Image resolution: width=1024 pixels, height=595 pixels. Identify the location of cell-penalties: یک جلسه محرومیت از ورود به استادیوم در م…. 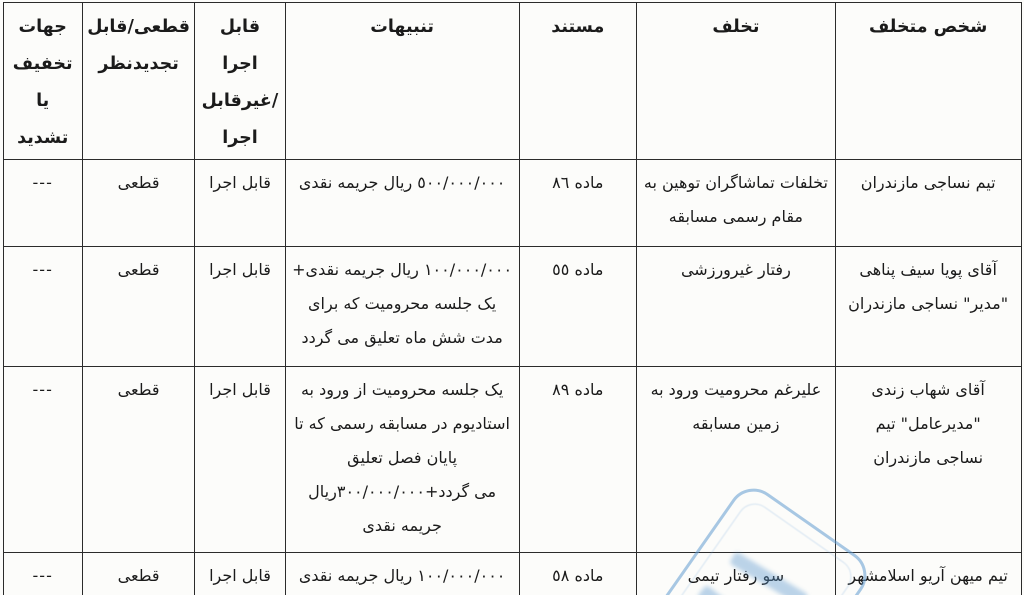
(402, 459).